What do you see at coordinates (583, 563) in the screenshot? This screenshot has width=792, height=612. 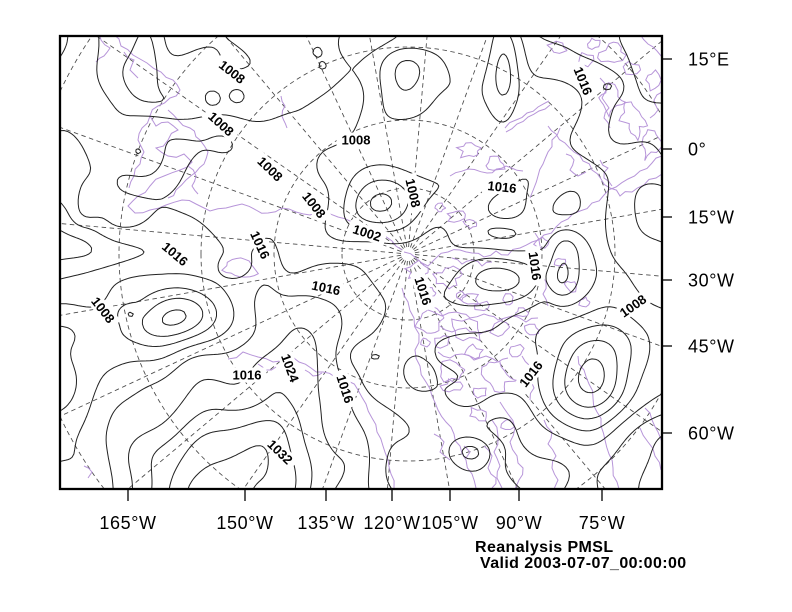 I see `svg-text: Valid 2003-07-07_00:00:00` at bounding box center [583, 563].